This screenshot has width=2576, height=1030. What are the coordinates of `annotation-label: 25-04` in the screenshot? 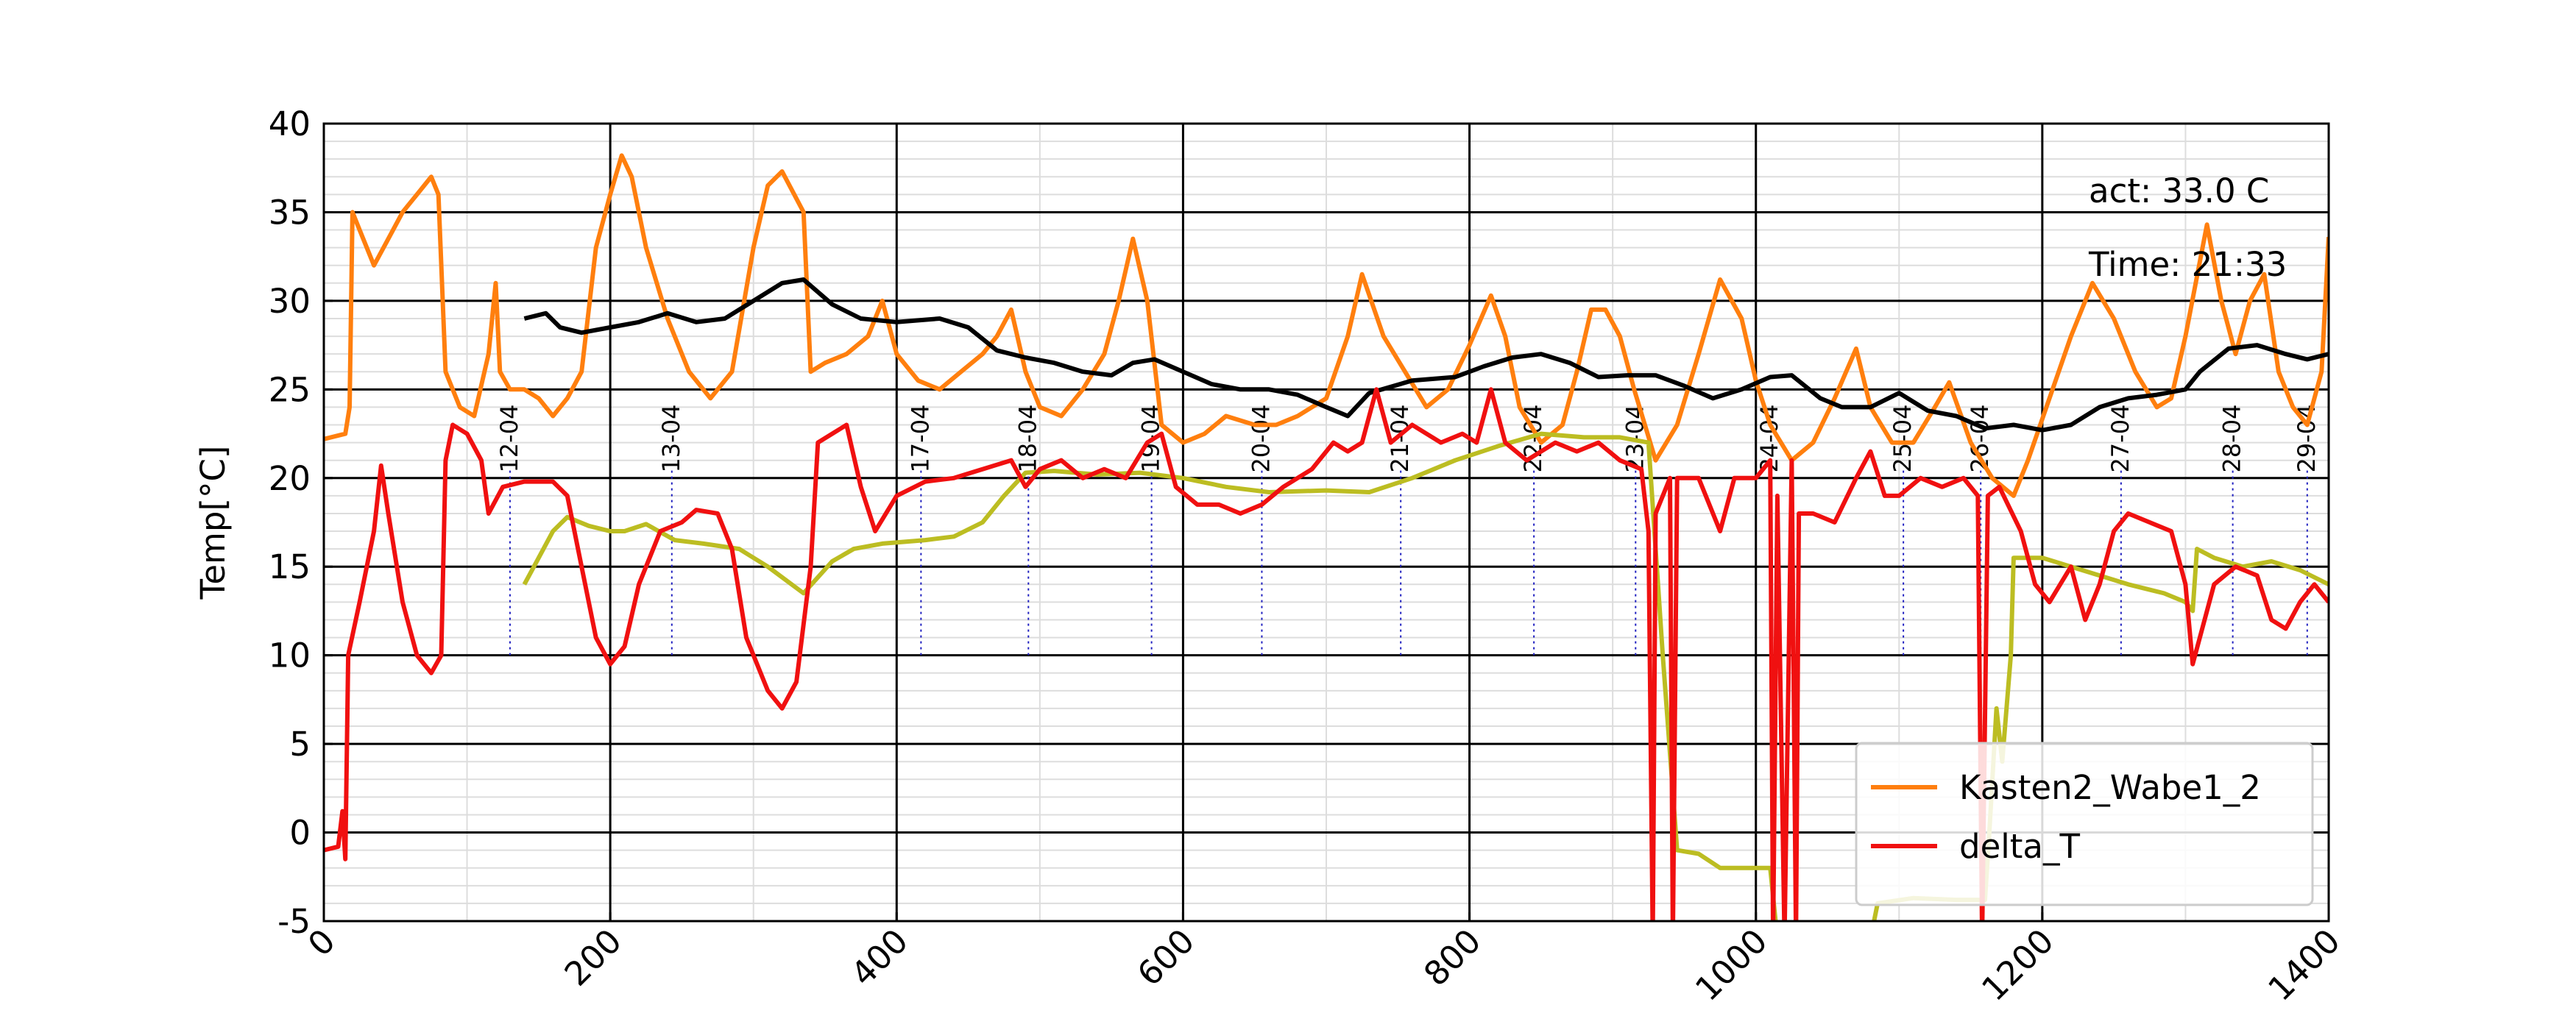 It's located at (1903, 439).